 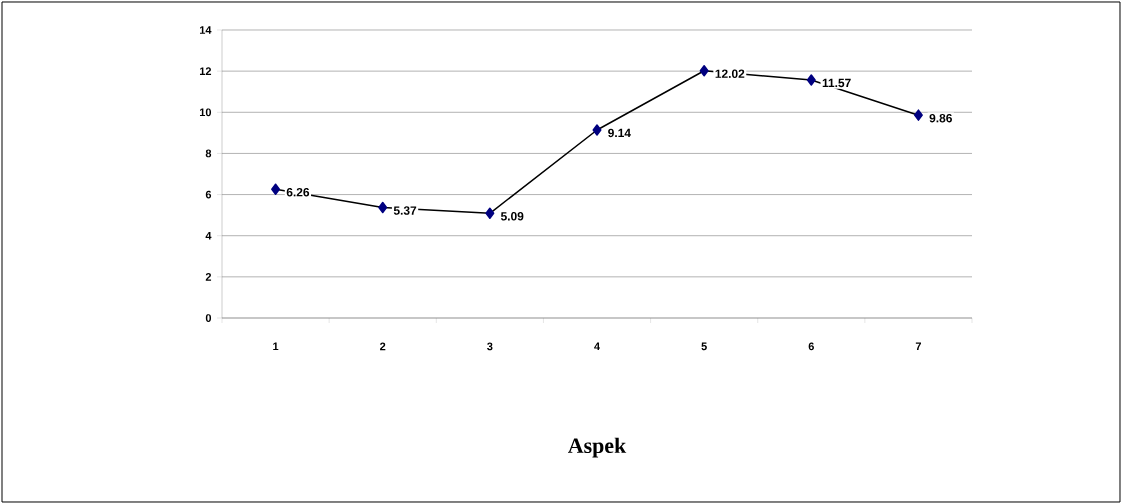 What do you see at coordinates (208, 235) in the screenshot?
I see `y-tick-label: 4` at bounding box center [208, 235].